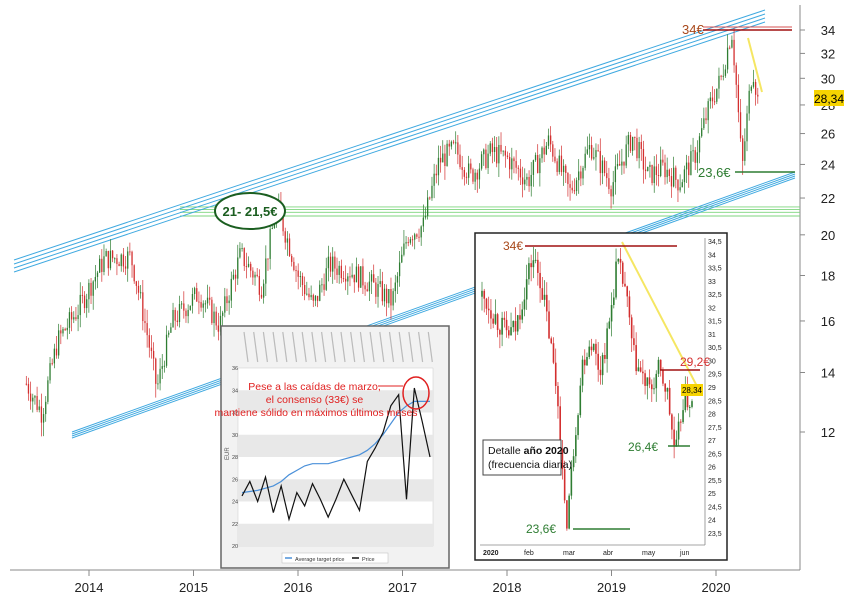 The image size is (849, 611). I want to click on consensus-y-tick-label: 28, so click(235, 458).